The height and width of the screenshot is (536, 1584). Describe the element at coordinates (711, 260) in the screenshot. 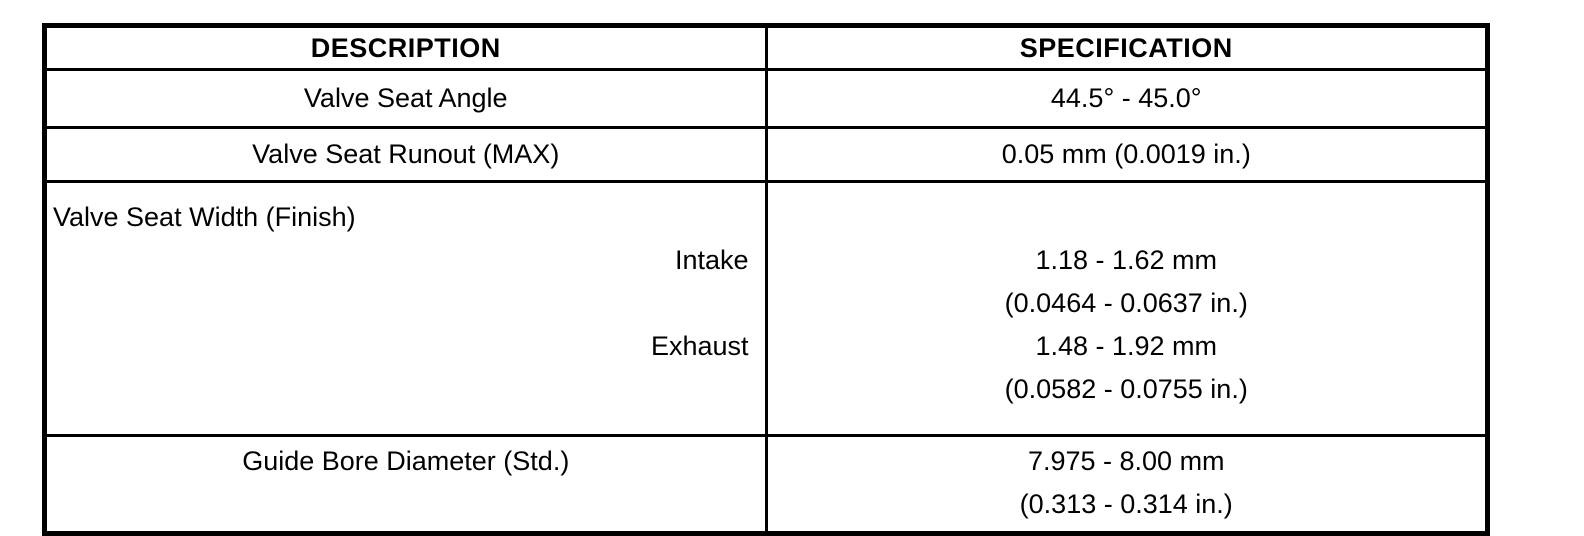

I see `sub-label-intake: Intake` at that location.